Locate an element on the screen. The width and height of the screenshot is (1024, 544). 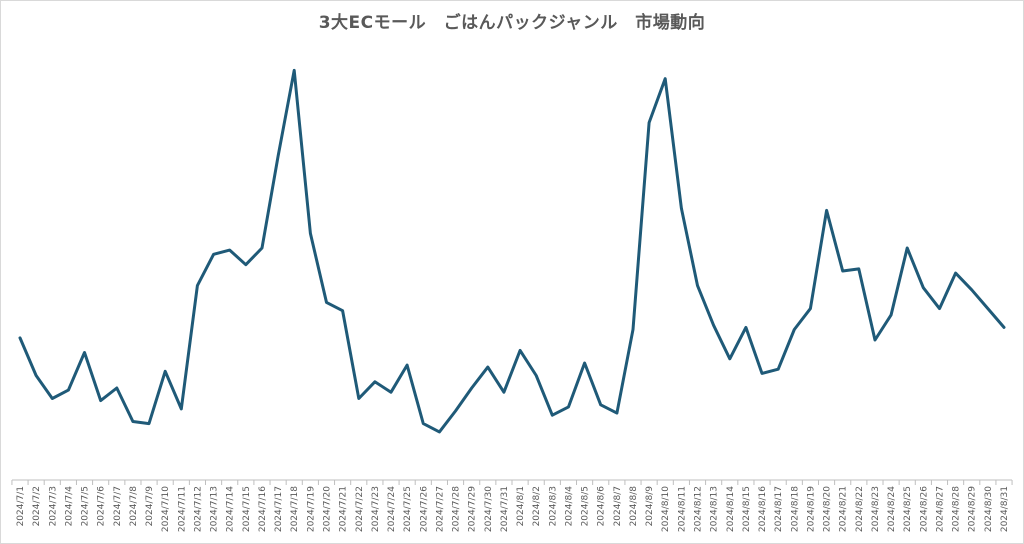
x-tick-label: 2024/8/13 is located at coordinates (715, 509).